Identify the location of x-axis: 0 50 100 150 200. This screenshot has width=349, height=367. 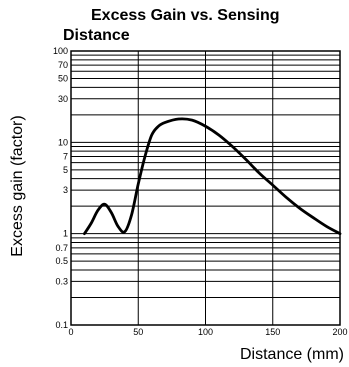
(207, 332).